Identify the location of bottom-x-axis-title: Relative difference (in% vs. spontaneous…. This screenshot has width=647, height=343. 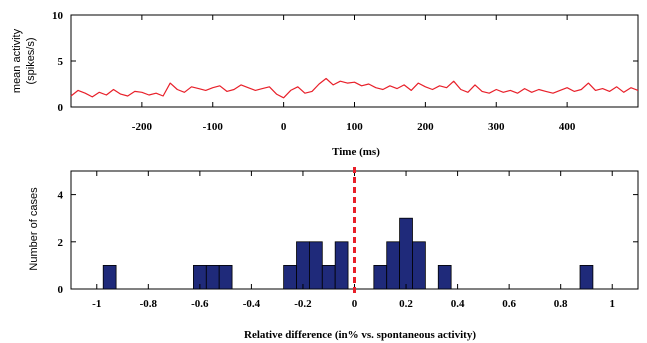
(360, 335).